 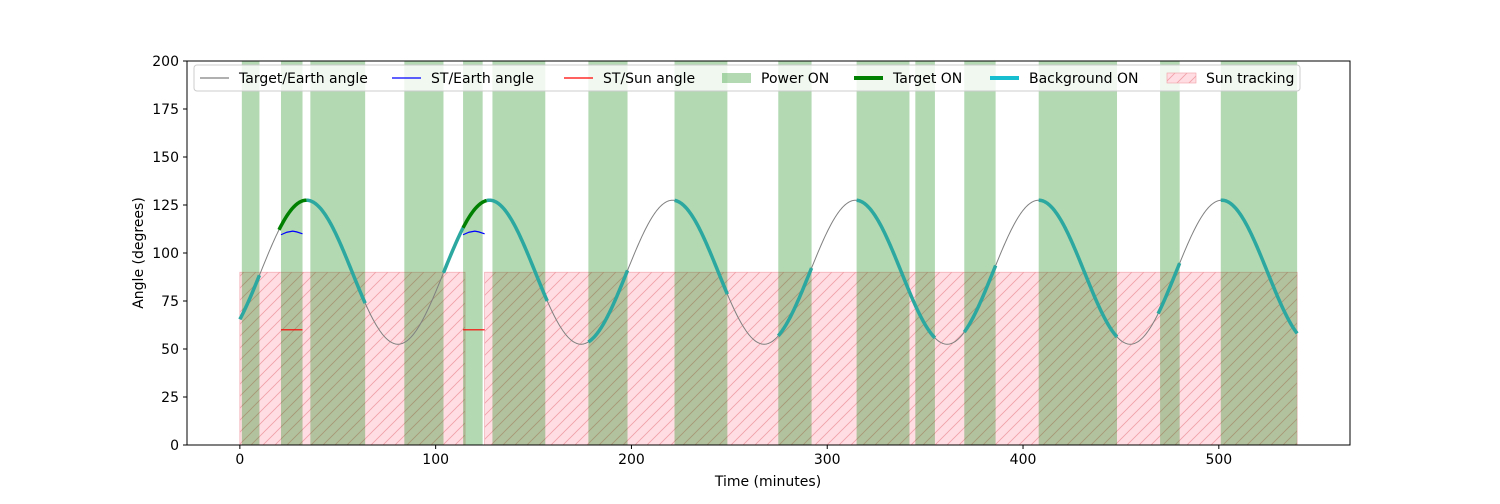 What do you see at coordinates (170, 398) in the screenshot?
I see `y-tick-label: 25` at bounding box center [170, 398].